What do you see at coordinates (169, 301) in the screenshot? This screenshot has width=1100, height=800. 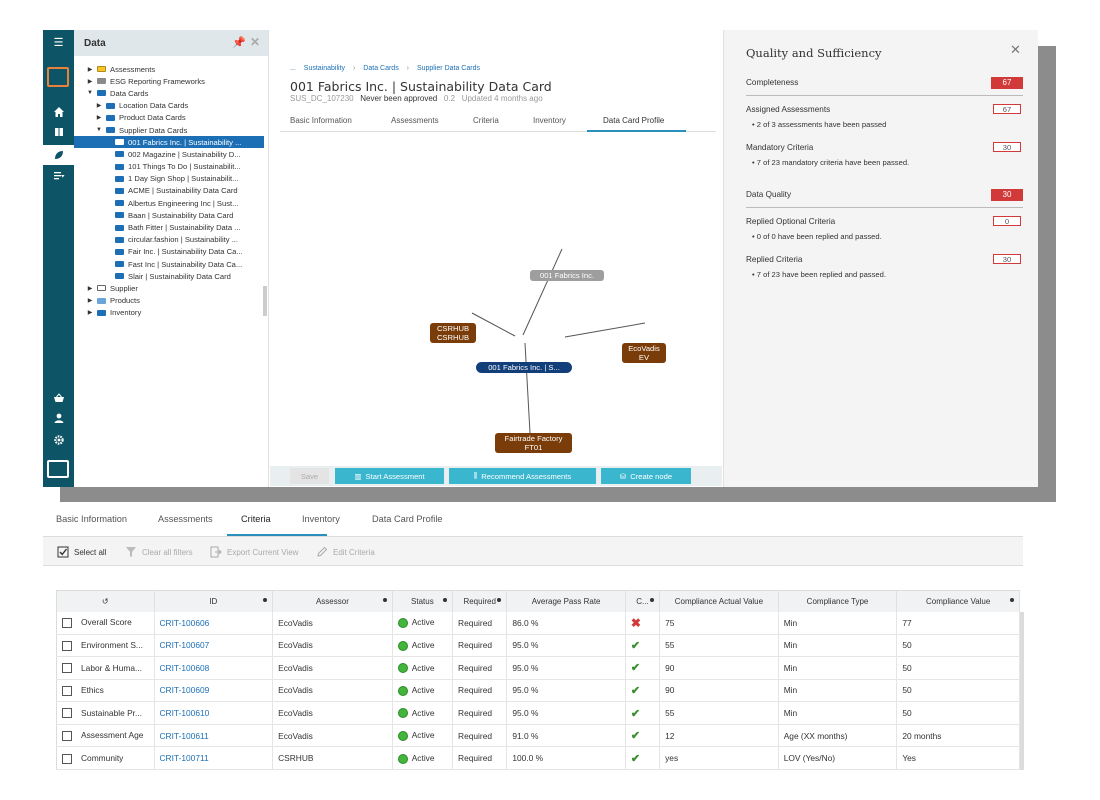 I see `tree-item: ▶ Products` at bounding box center [169, 301].